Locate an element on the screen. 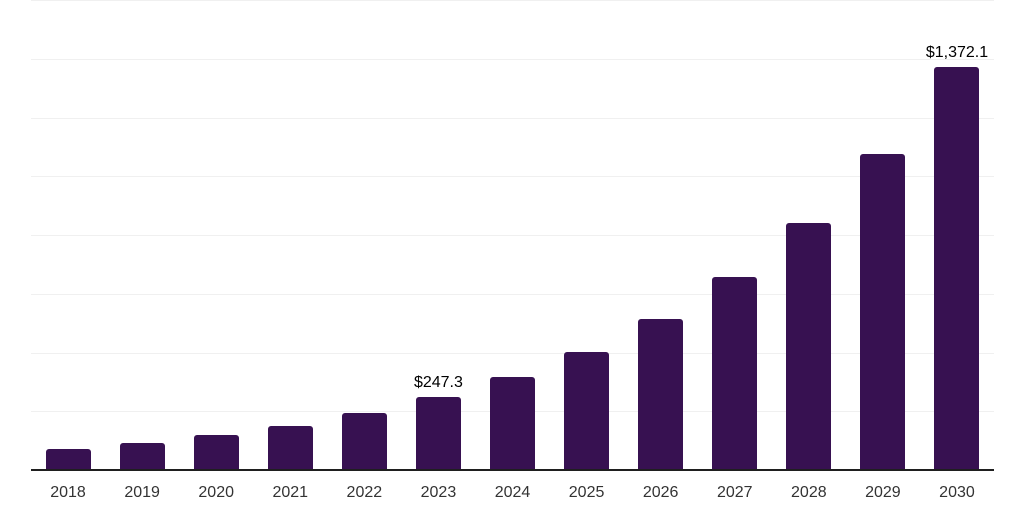 The width and height of the screenshot is (1024, 512). bar-column-2024 is located at coordinates (512, 235).